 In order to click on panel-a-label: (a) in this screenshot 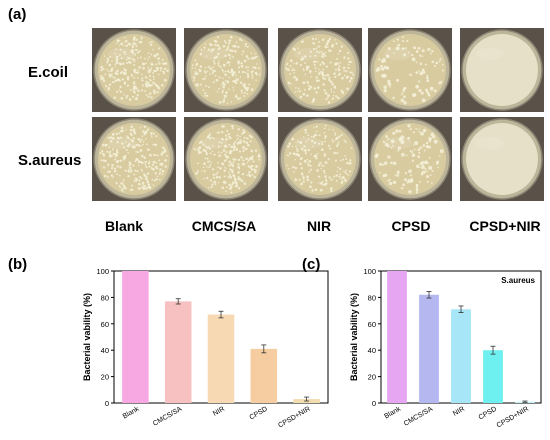, I will do `click(17, 14)`.